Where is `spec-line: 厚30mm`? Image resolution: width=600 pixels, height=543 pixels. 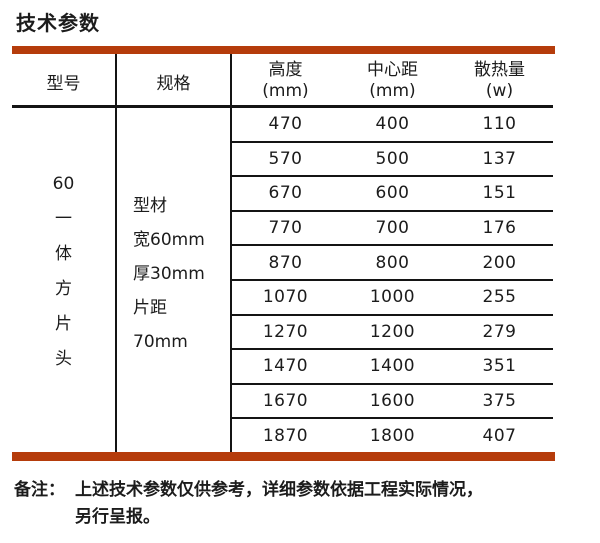
spec-line: 厚30mm is located at coordinates (169, 274).